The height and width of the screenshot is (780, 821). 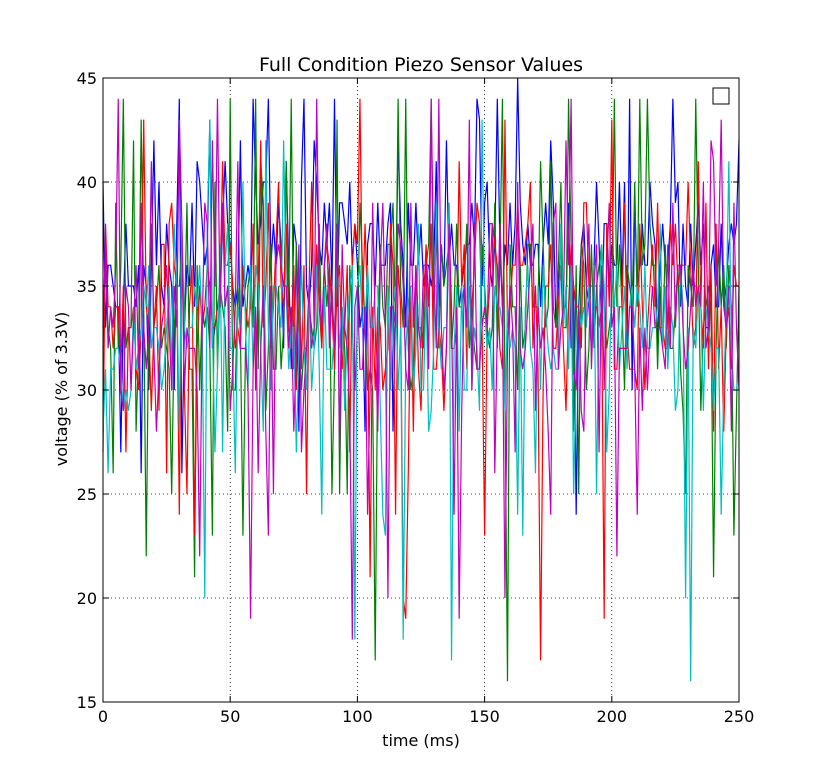 What do you see at coordinates (421, 65) in the screenshot?
I see `chart-title: Full Condition Piezo Sensor Values` at bounding box center [421, 65].